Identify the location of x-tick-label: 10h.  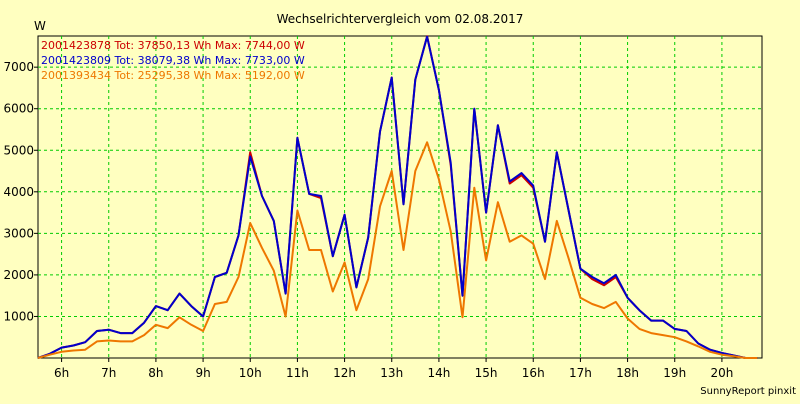
(250, 373).